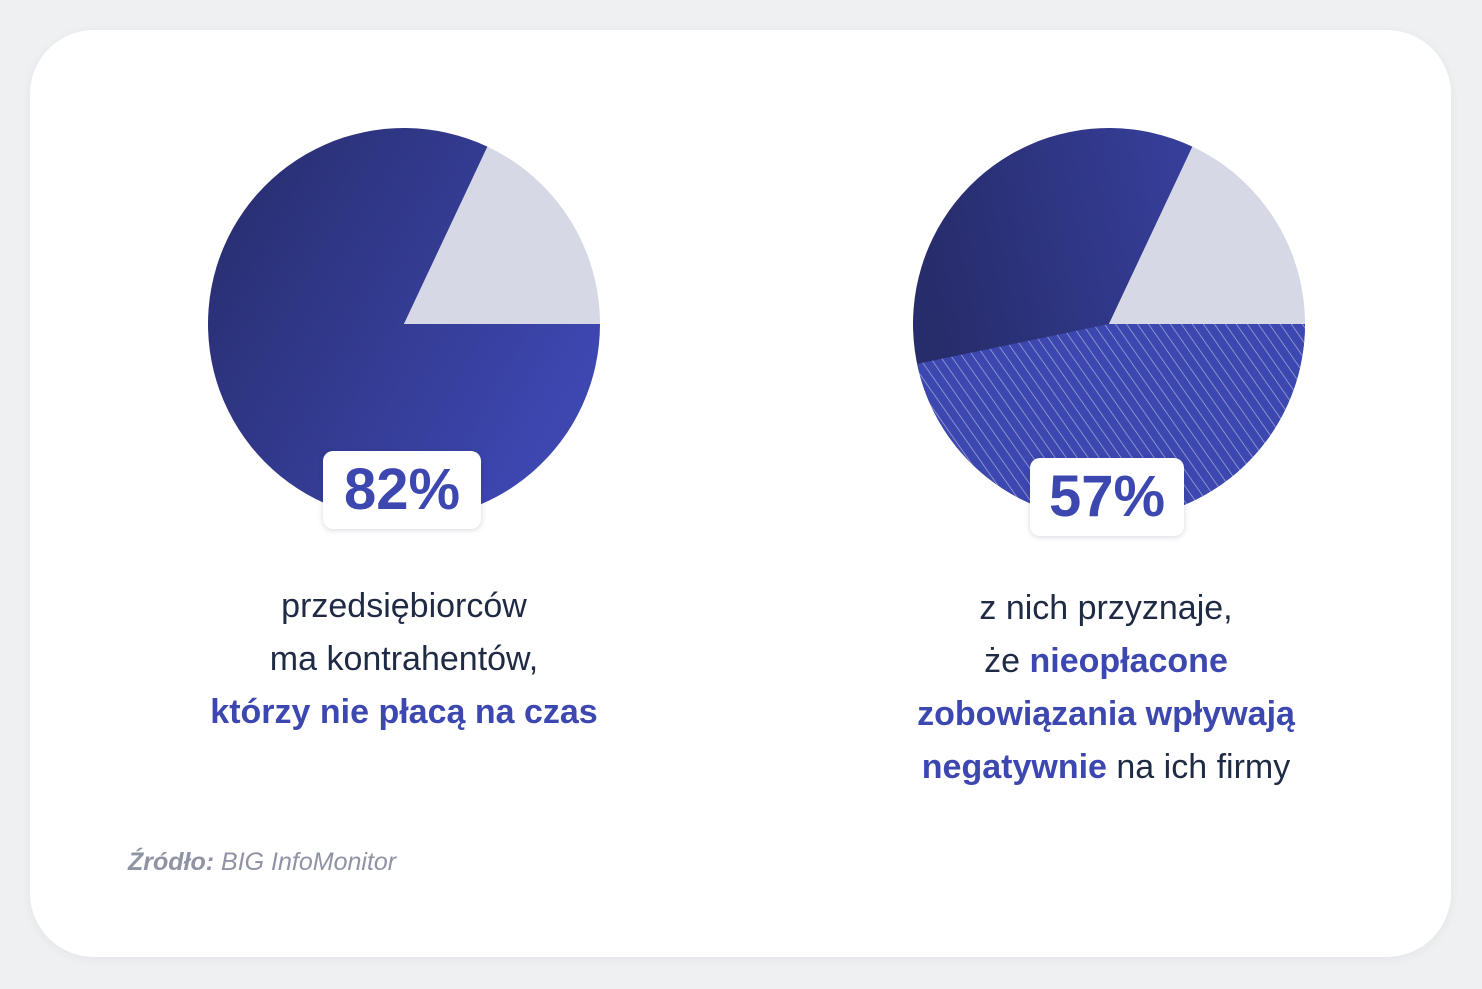  Describe the element at coordinates (1106, 608) in the screenshot. I see `caption-right-line1: z nich przyznaje,` at that location.